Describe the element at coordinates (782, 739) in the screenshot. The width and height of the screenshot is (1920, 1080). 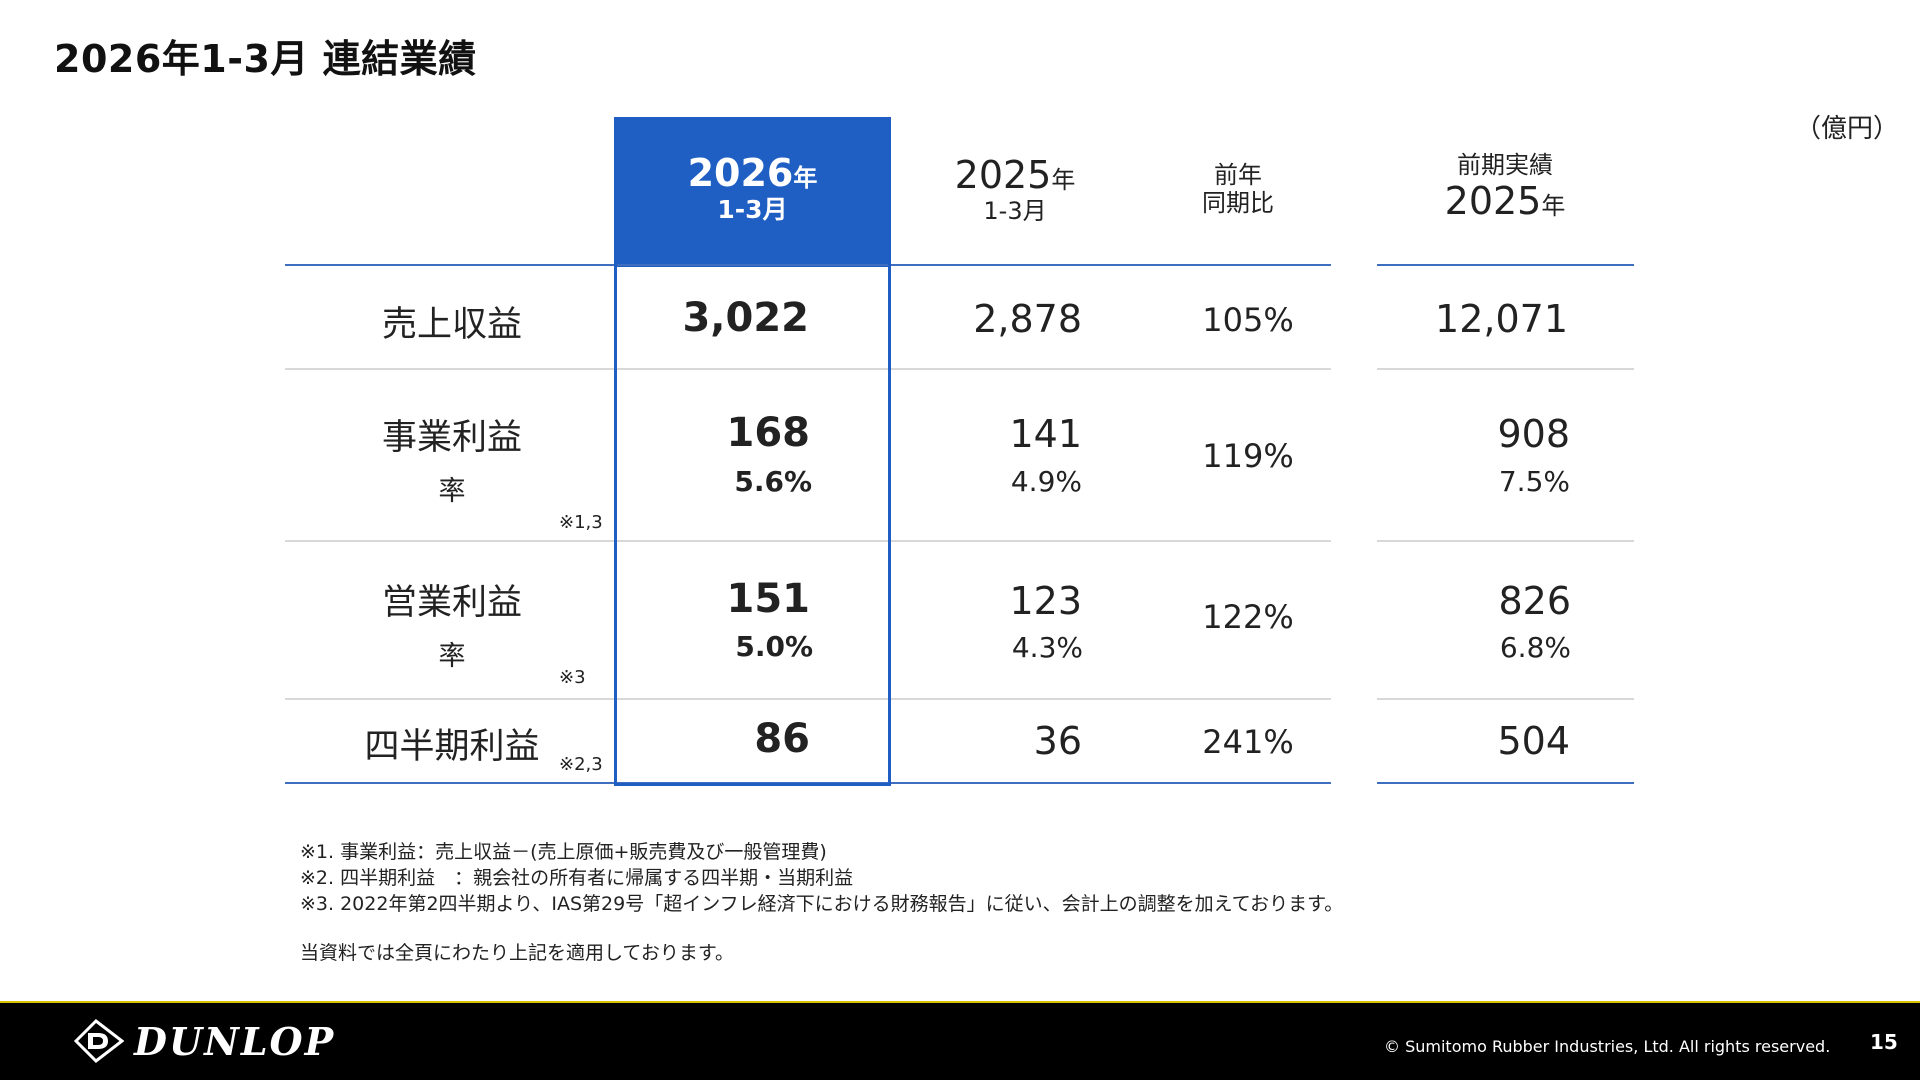
I see `quarter-current-value: 86` at that location.